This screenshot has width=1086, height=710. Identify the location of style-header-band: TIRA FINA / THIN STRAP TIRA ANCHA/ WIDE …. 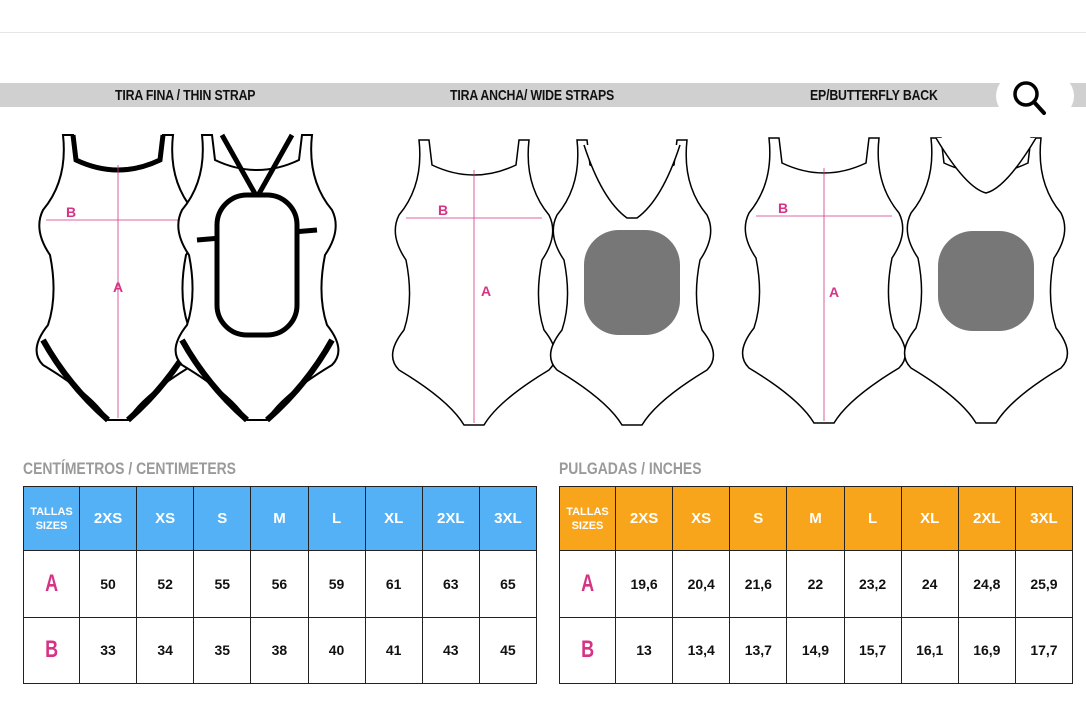
(543, 95).